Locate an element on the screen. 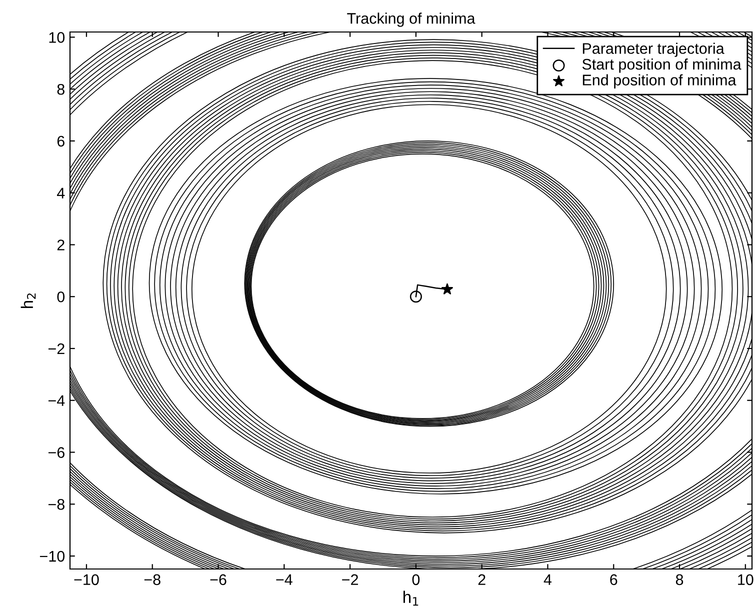 Image resolution: width=755 pixels, height=613 pixels. y-axis-title: h$_{2}$ is located at coordinates (28, 300).